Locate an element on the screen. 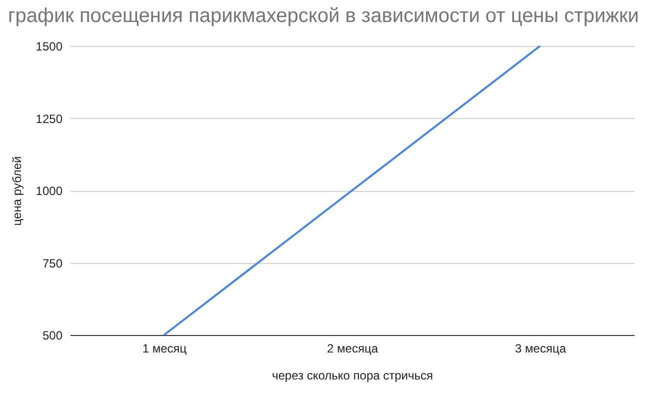 The image size is (650, 393). y-axis-title: цена рублей is located at coordinates (17, 191).